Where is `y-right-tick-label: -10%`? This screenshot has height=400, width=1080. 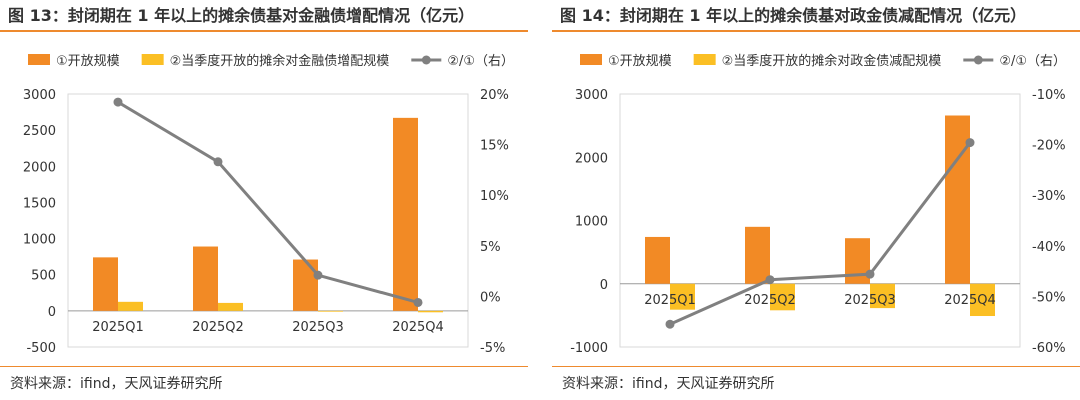
y-right-tick-label: -10% is located at coordinates (1049, 95).